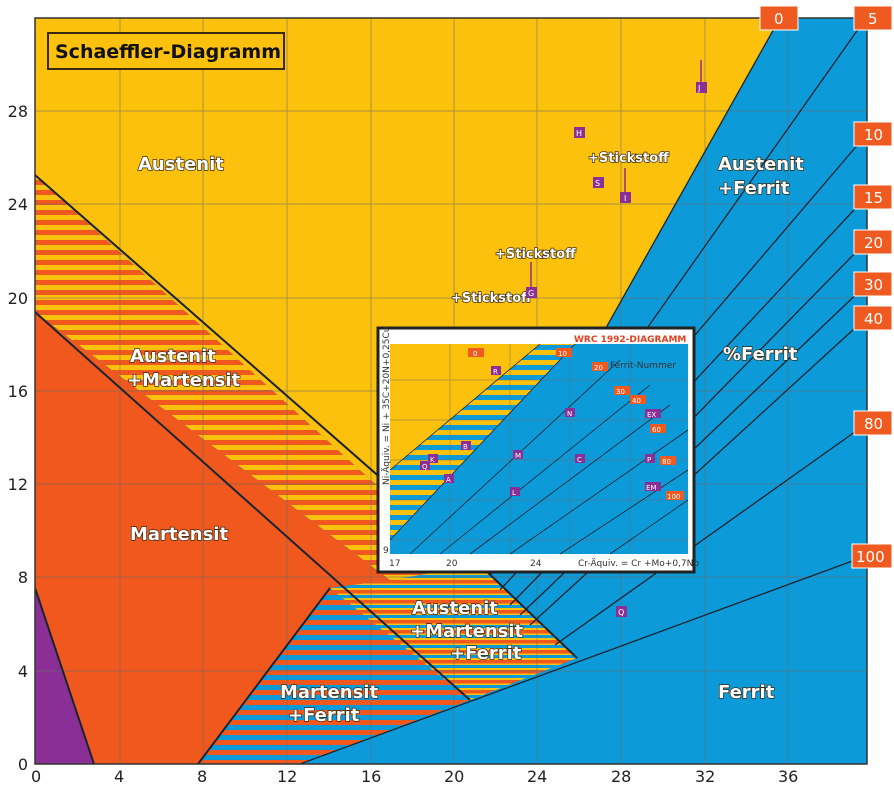  Describe the element at coordinates (23, 671) in the screenshot. I see `y-tick: 4` at that location.